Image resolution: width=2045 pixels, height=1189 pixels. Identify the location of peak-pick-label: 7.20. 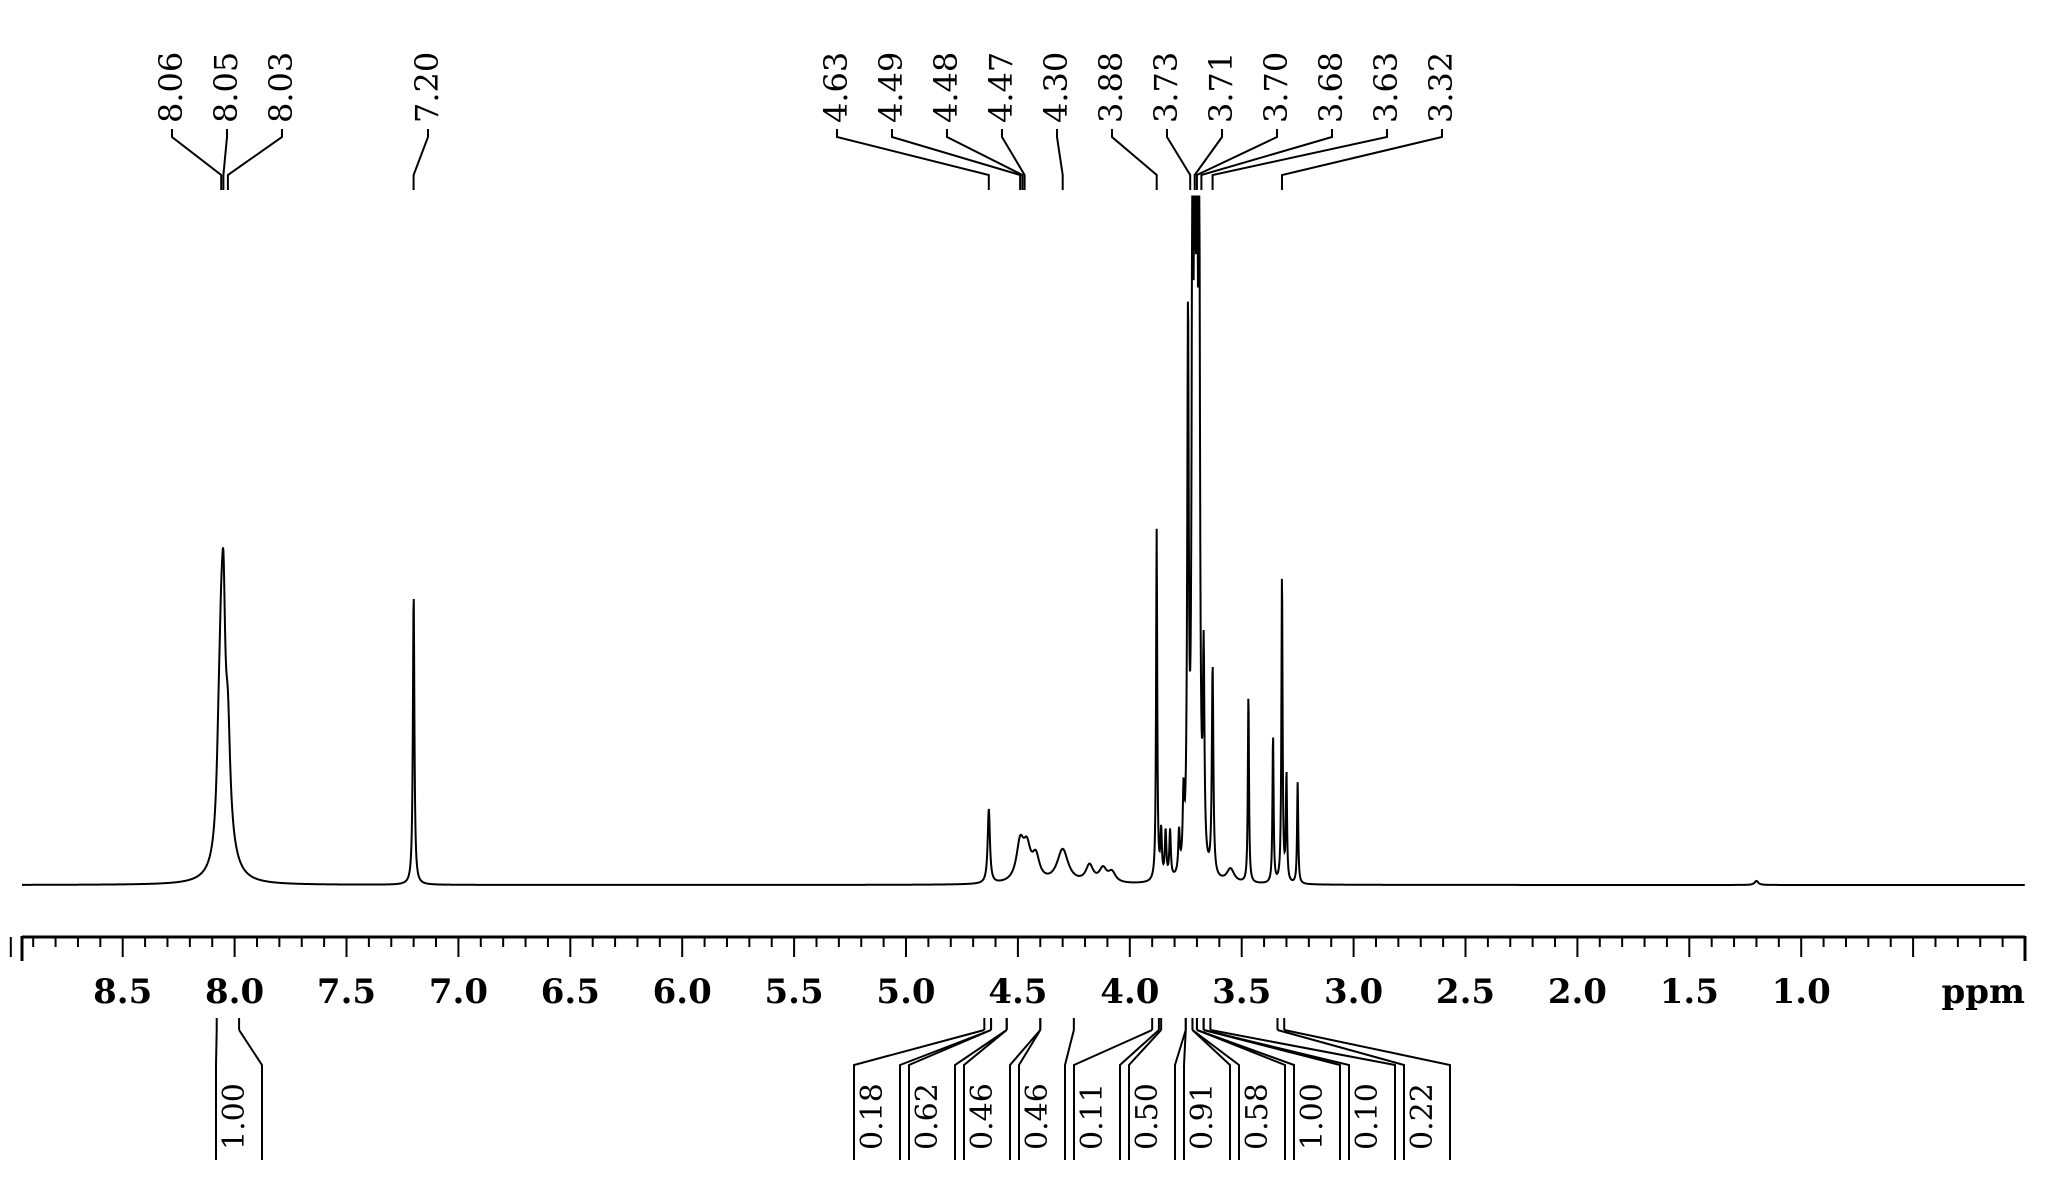
(427, 87).